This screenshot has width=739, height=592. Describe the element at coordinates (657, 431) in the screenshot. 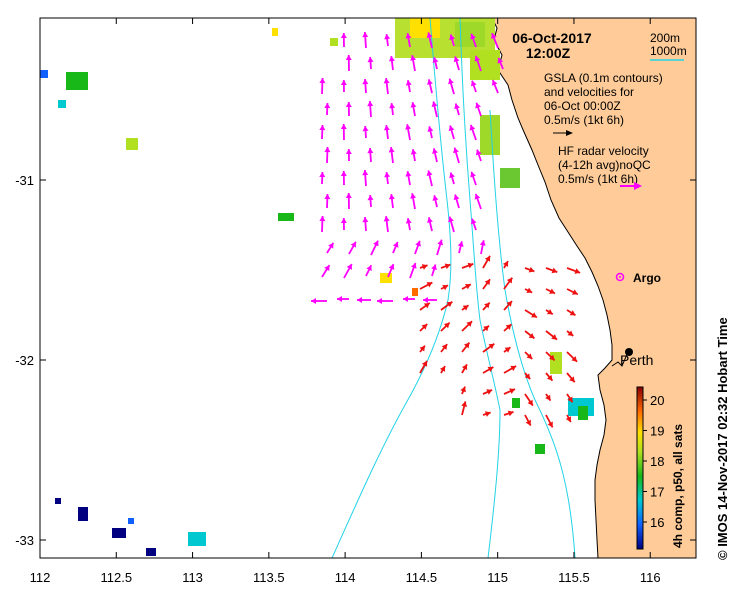

I see `colorbar-tick-label: 19` at that location.